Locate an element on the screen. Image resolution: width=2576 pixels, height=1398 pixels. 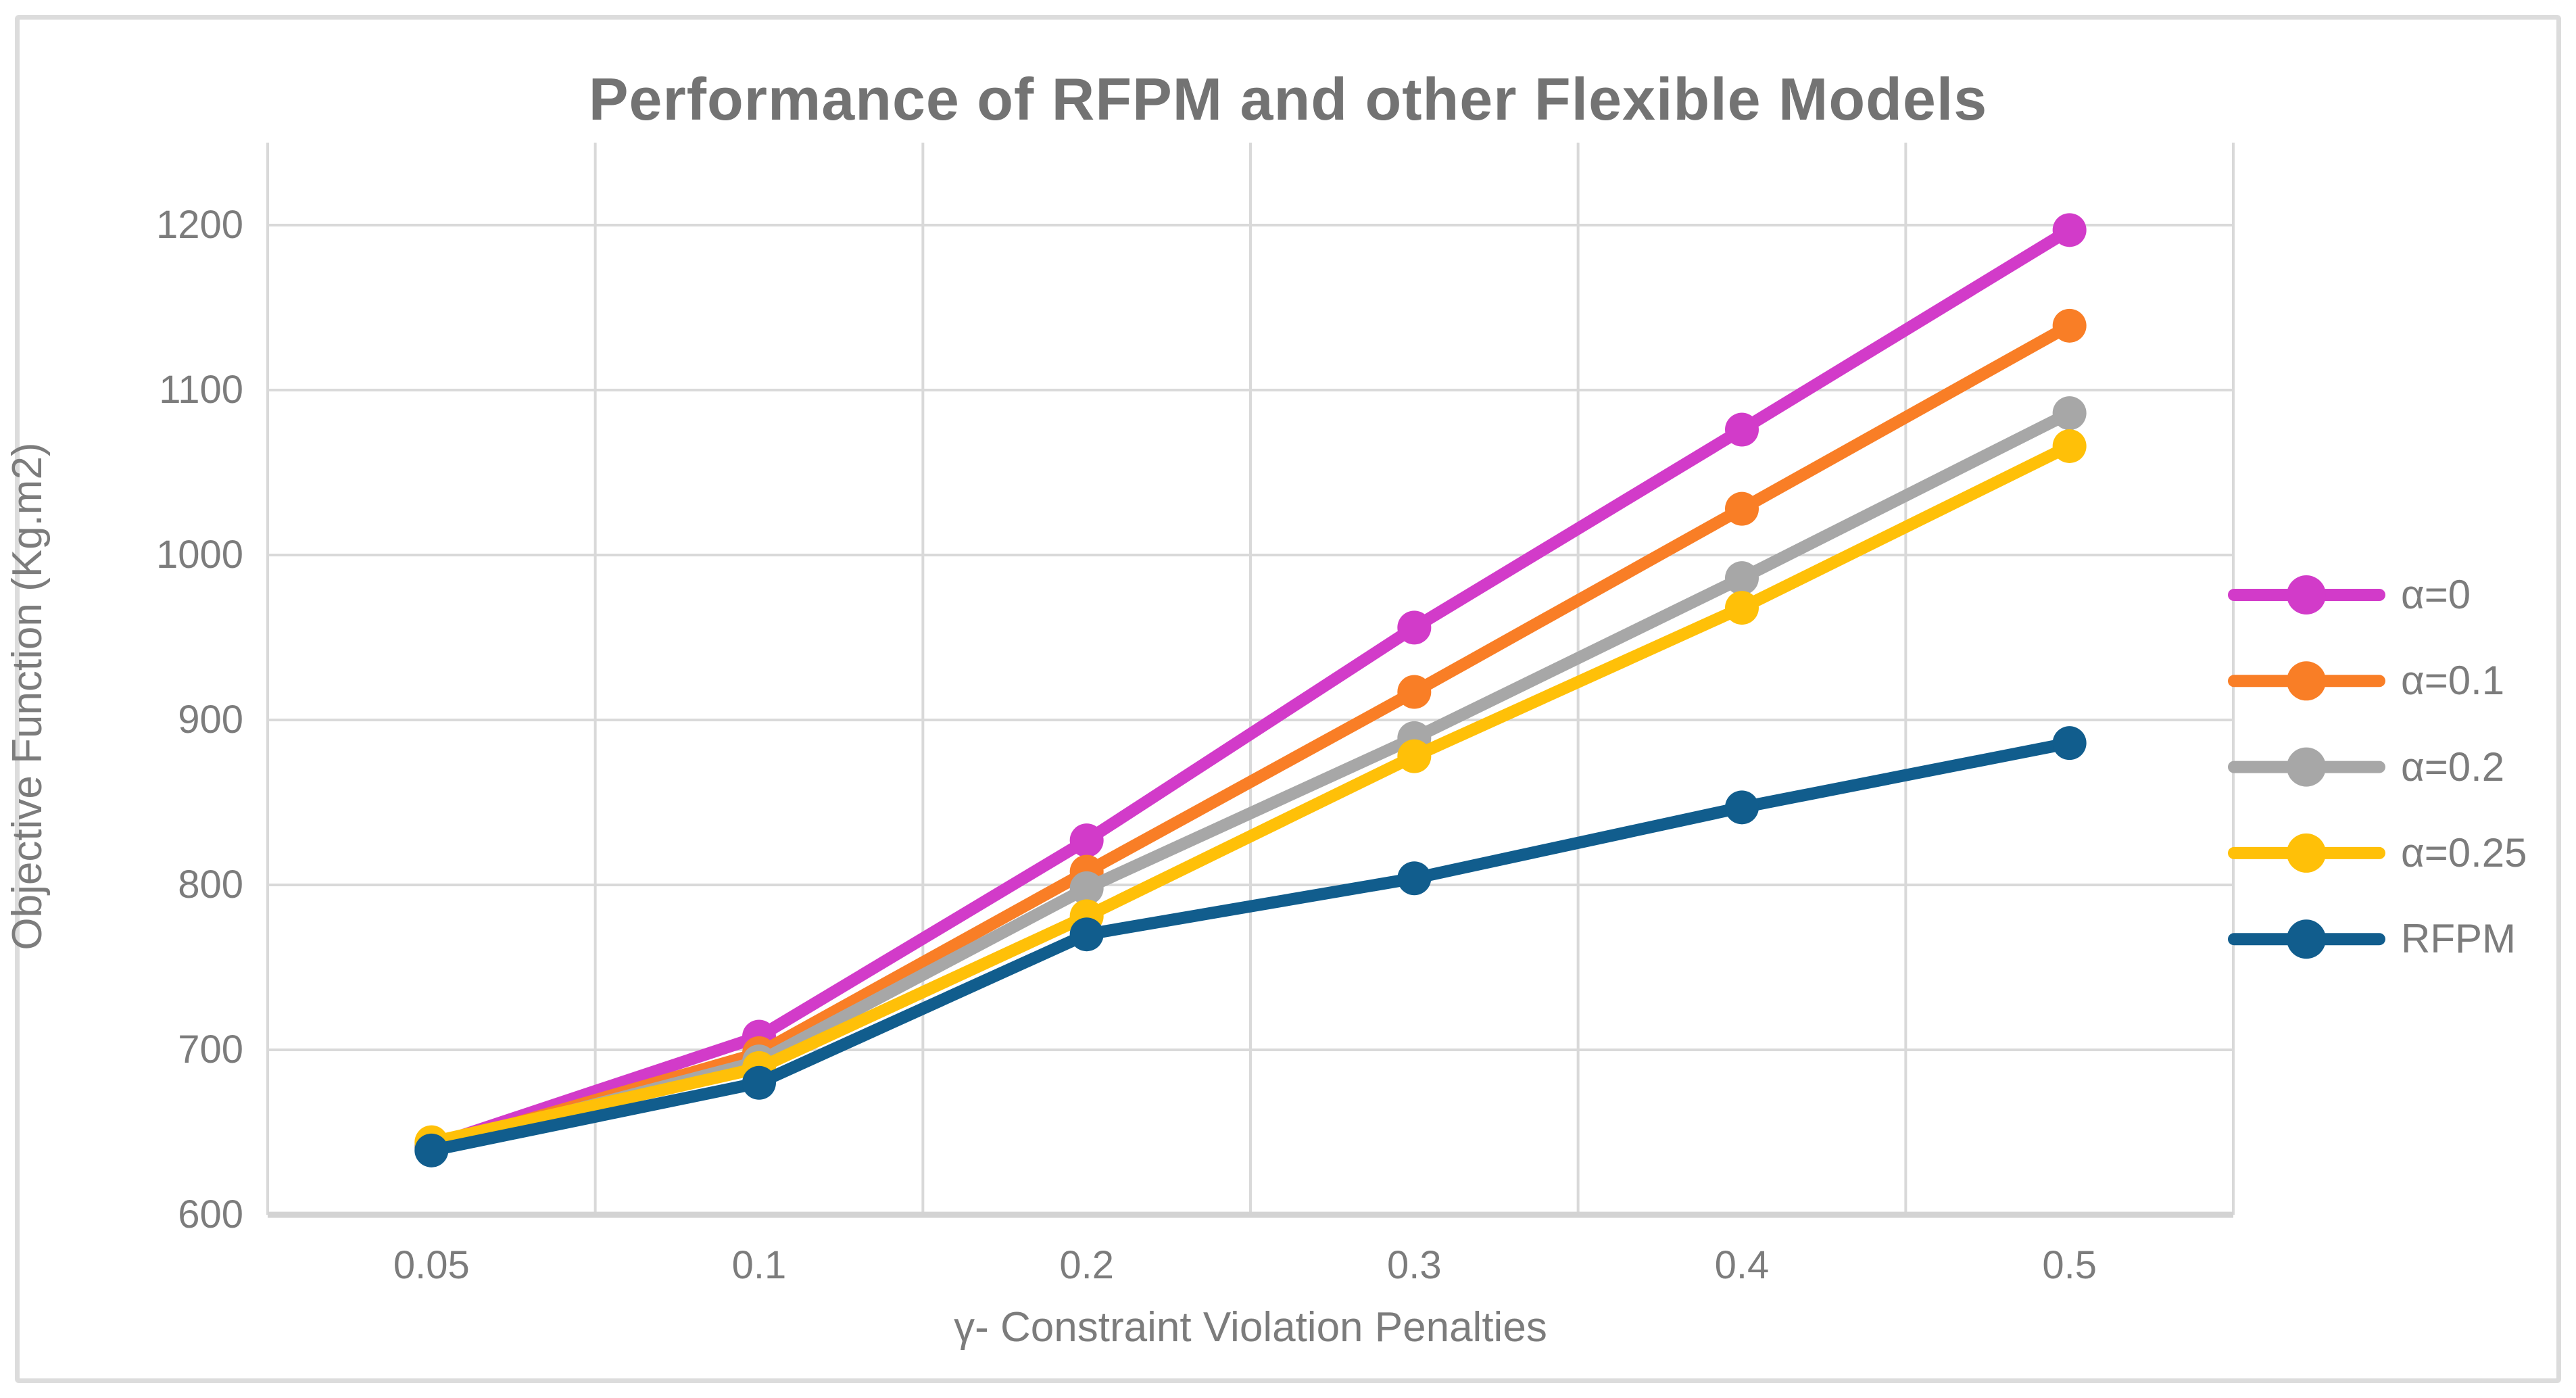
legend-marker-RFPM is located at coordinates (2306, 939).